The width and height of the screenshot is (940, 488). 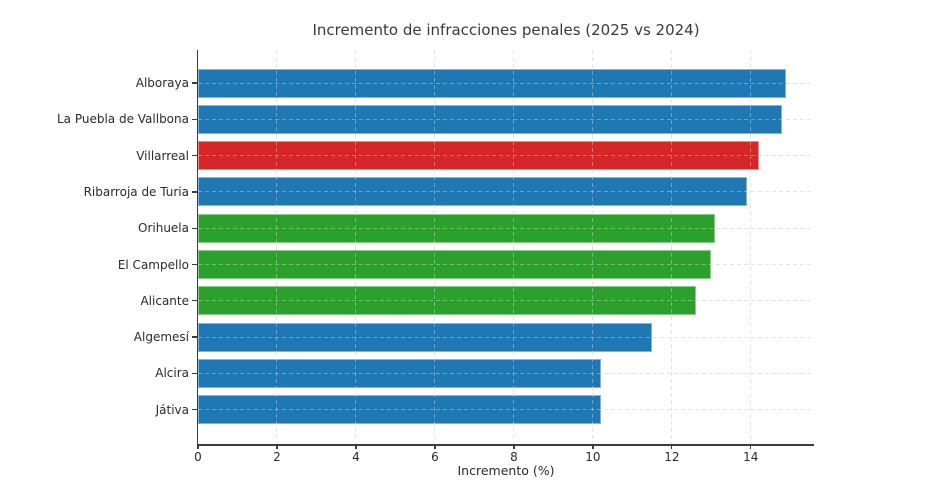 I want to click on x-tick-label: 12, so click(x=672, y=457).